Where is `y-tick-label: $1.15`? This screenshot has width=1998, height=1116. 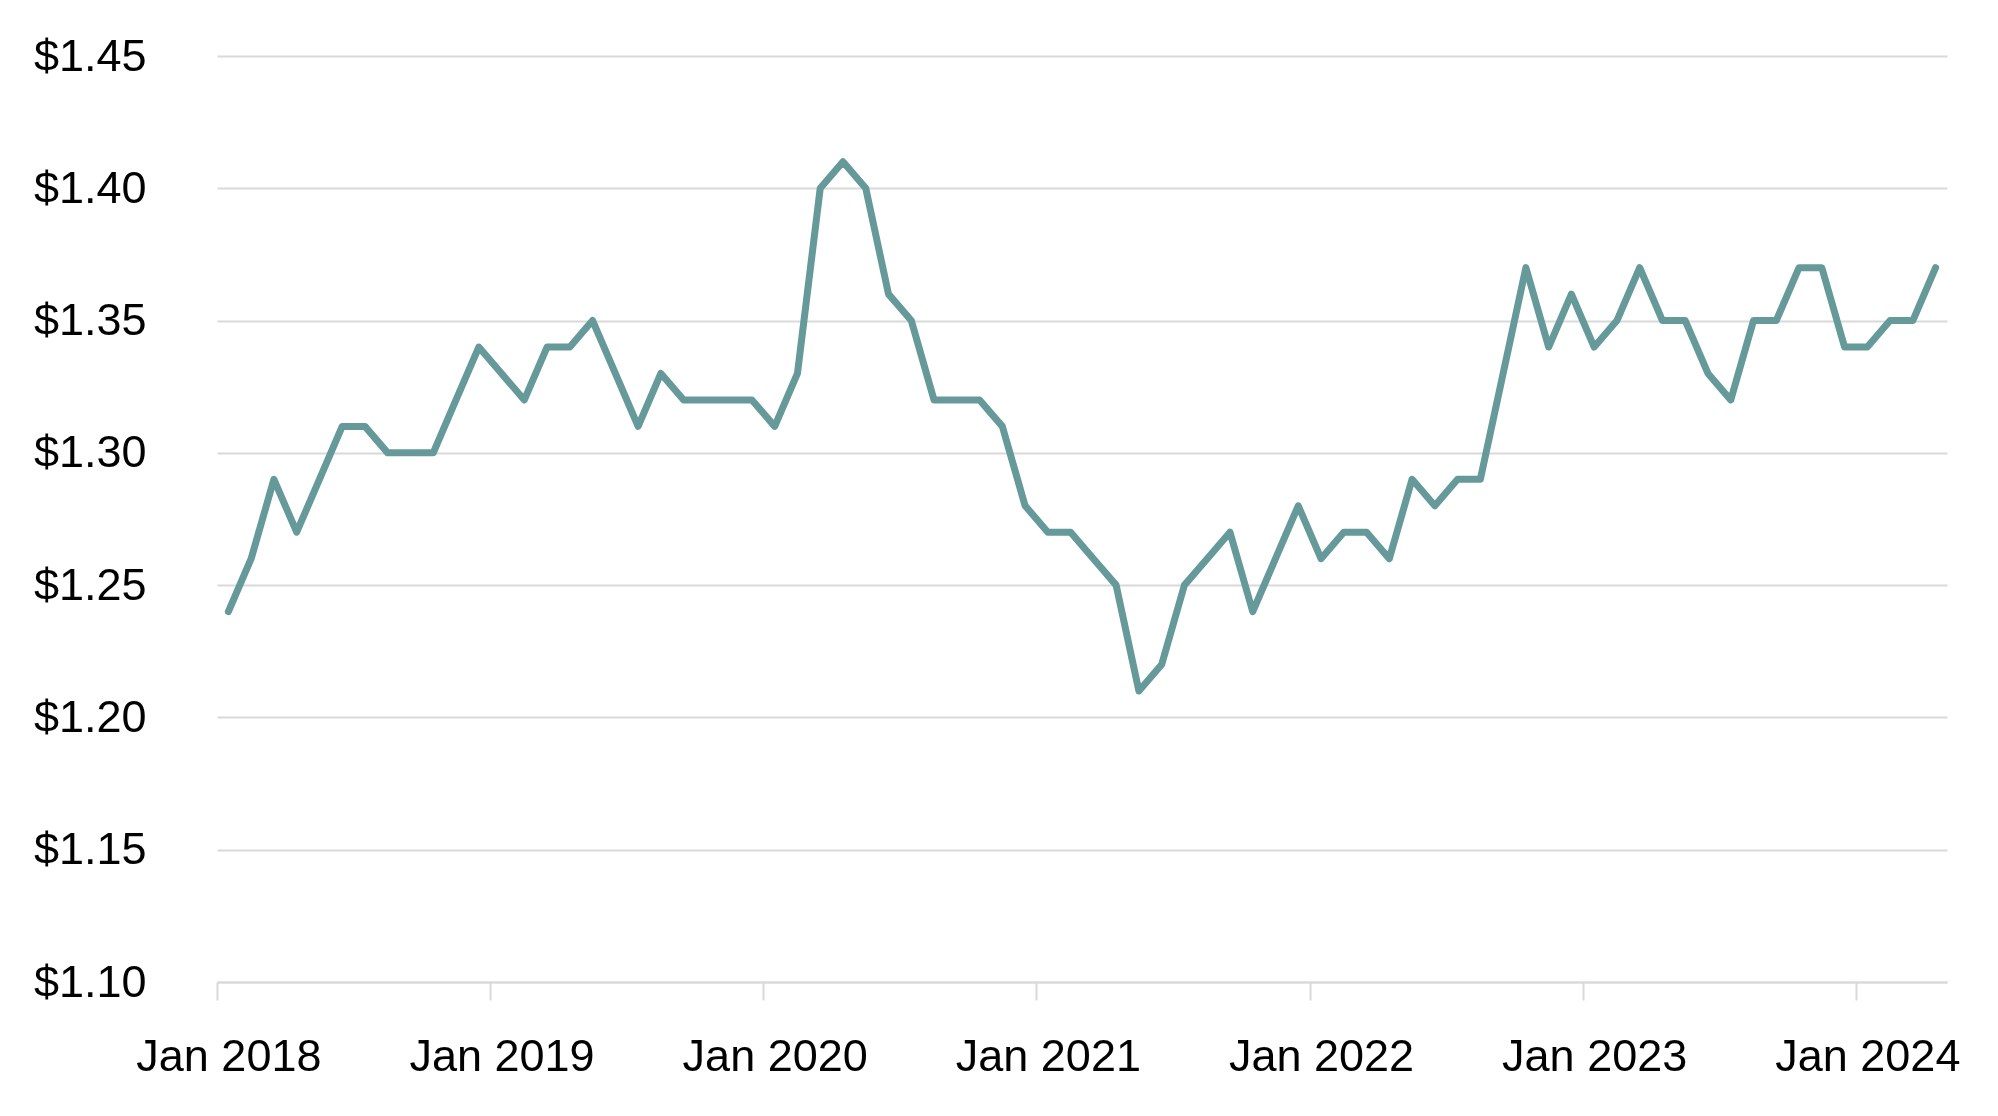
y-tick-label: $1.15 is located at coordinates (90, 849).